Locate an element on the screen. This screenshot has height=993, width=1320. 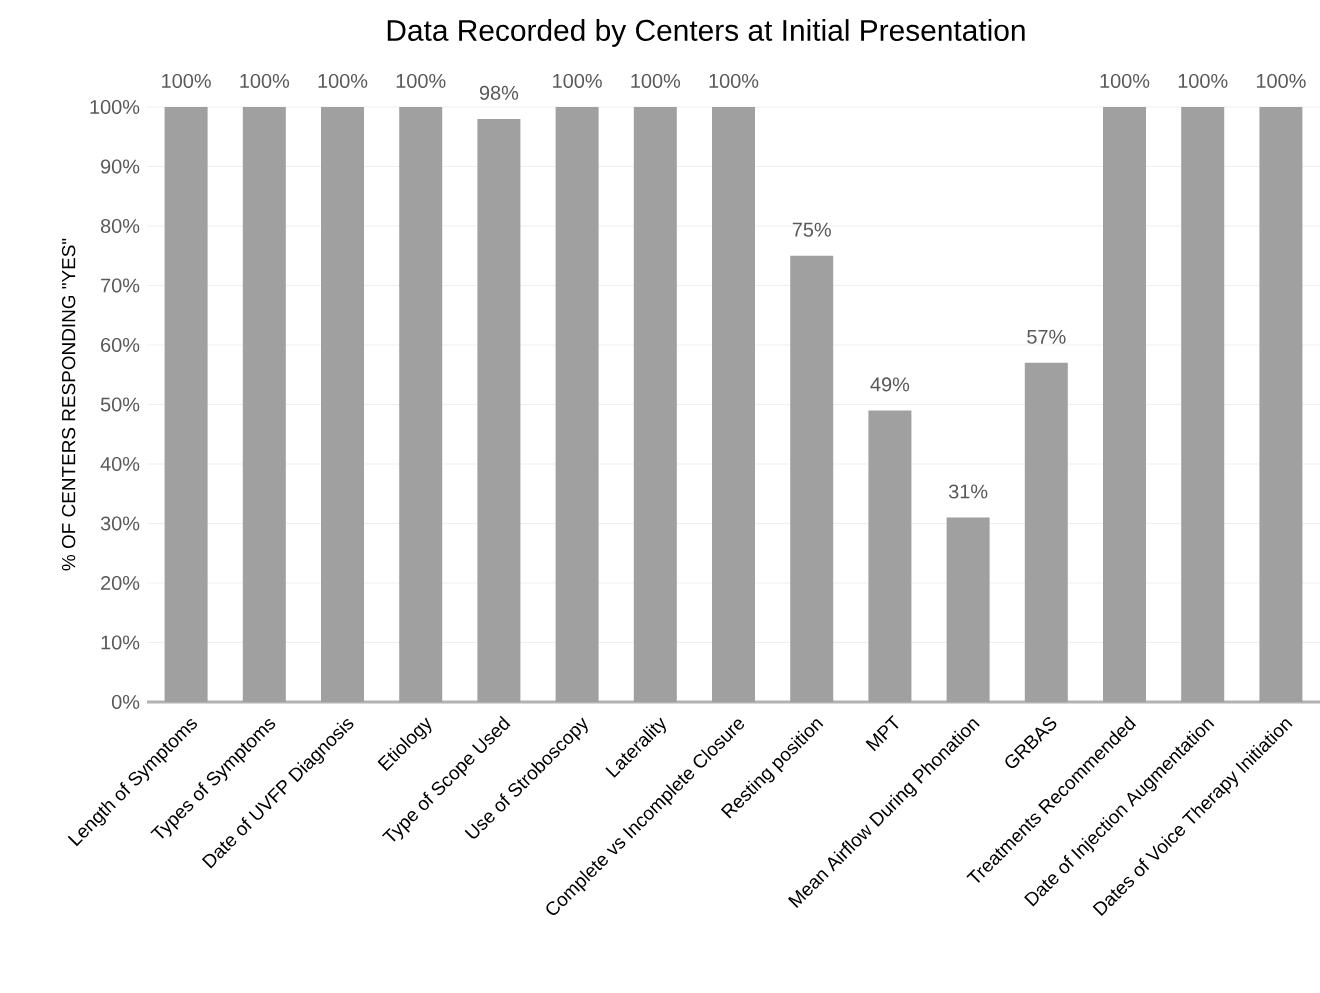
data-label: 98% is located at coordinates (499, 92).